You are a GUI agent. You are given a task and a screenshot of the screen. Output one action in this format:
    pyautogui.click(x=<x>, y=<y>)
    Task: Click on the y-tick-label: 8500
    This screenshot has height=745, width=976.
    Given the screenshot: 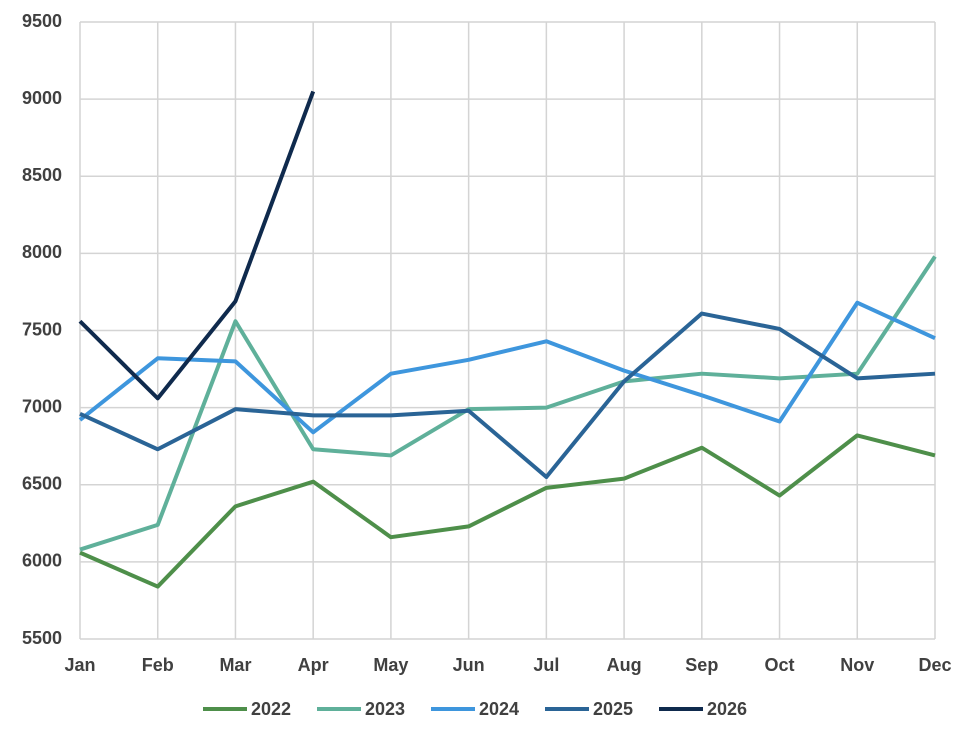 What is the action you would take?
    pyautogui.click(x=42, y=175)
    